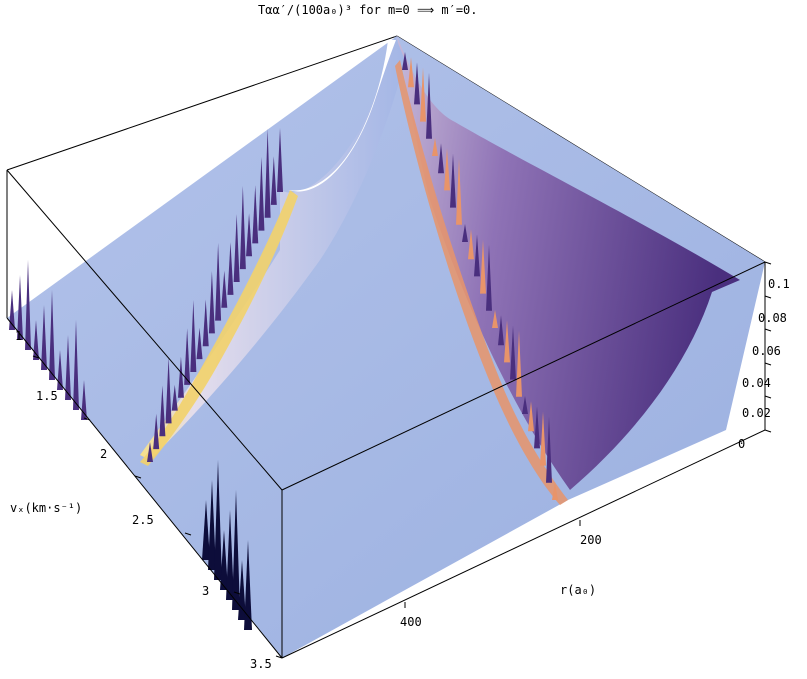 The height and width of the screenshot is (679, 807). Describe the element at coordinates (756, 413) in the screenshot. I see `z-tick-1: 0.02` at that location.